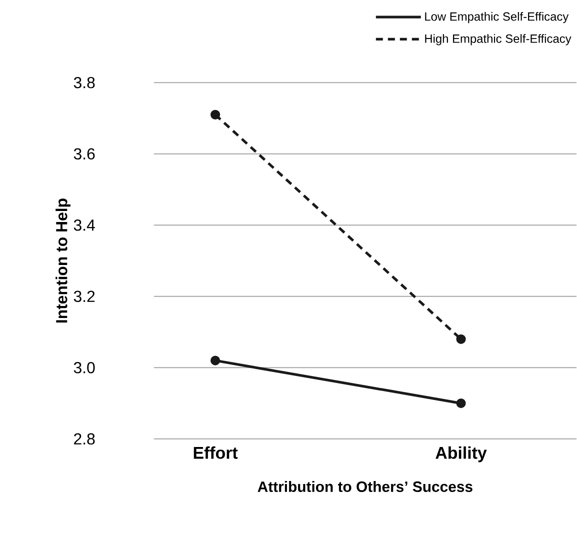 The image size is (577, 534). I want to click on y-tick-label: 2.8, so click(84, 439).